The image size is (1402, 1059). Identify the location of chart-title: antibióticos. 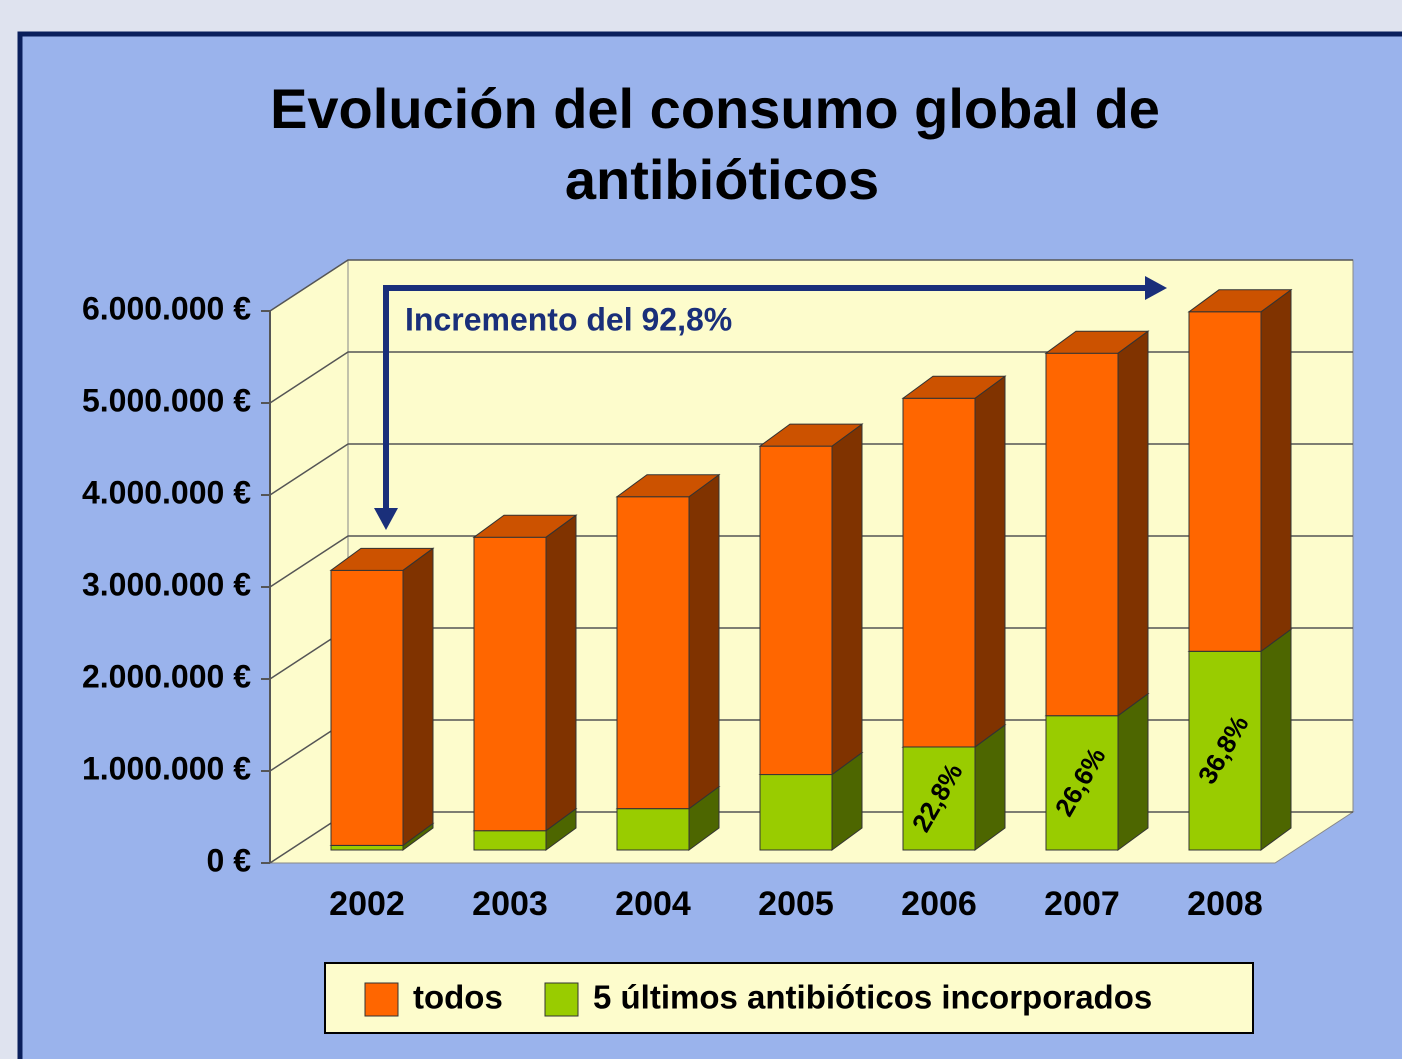
(722, 179).